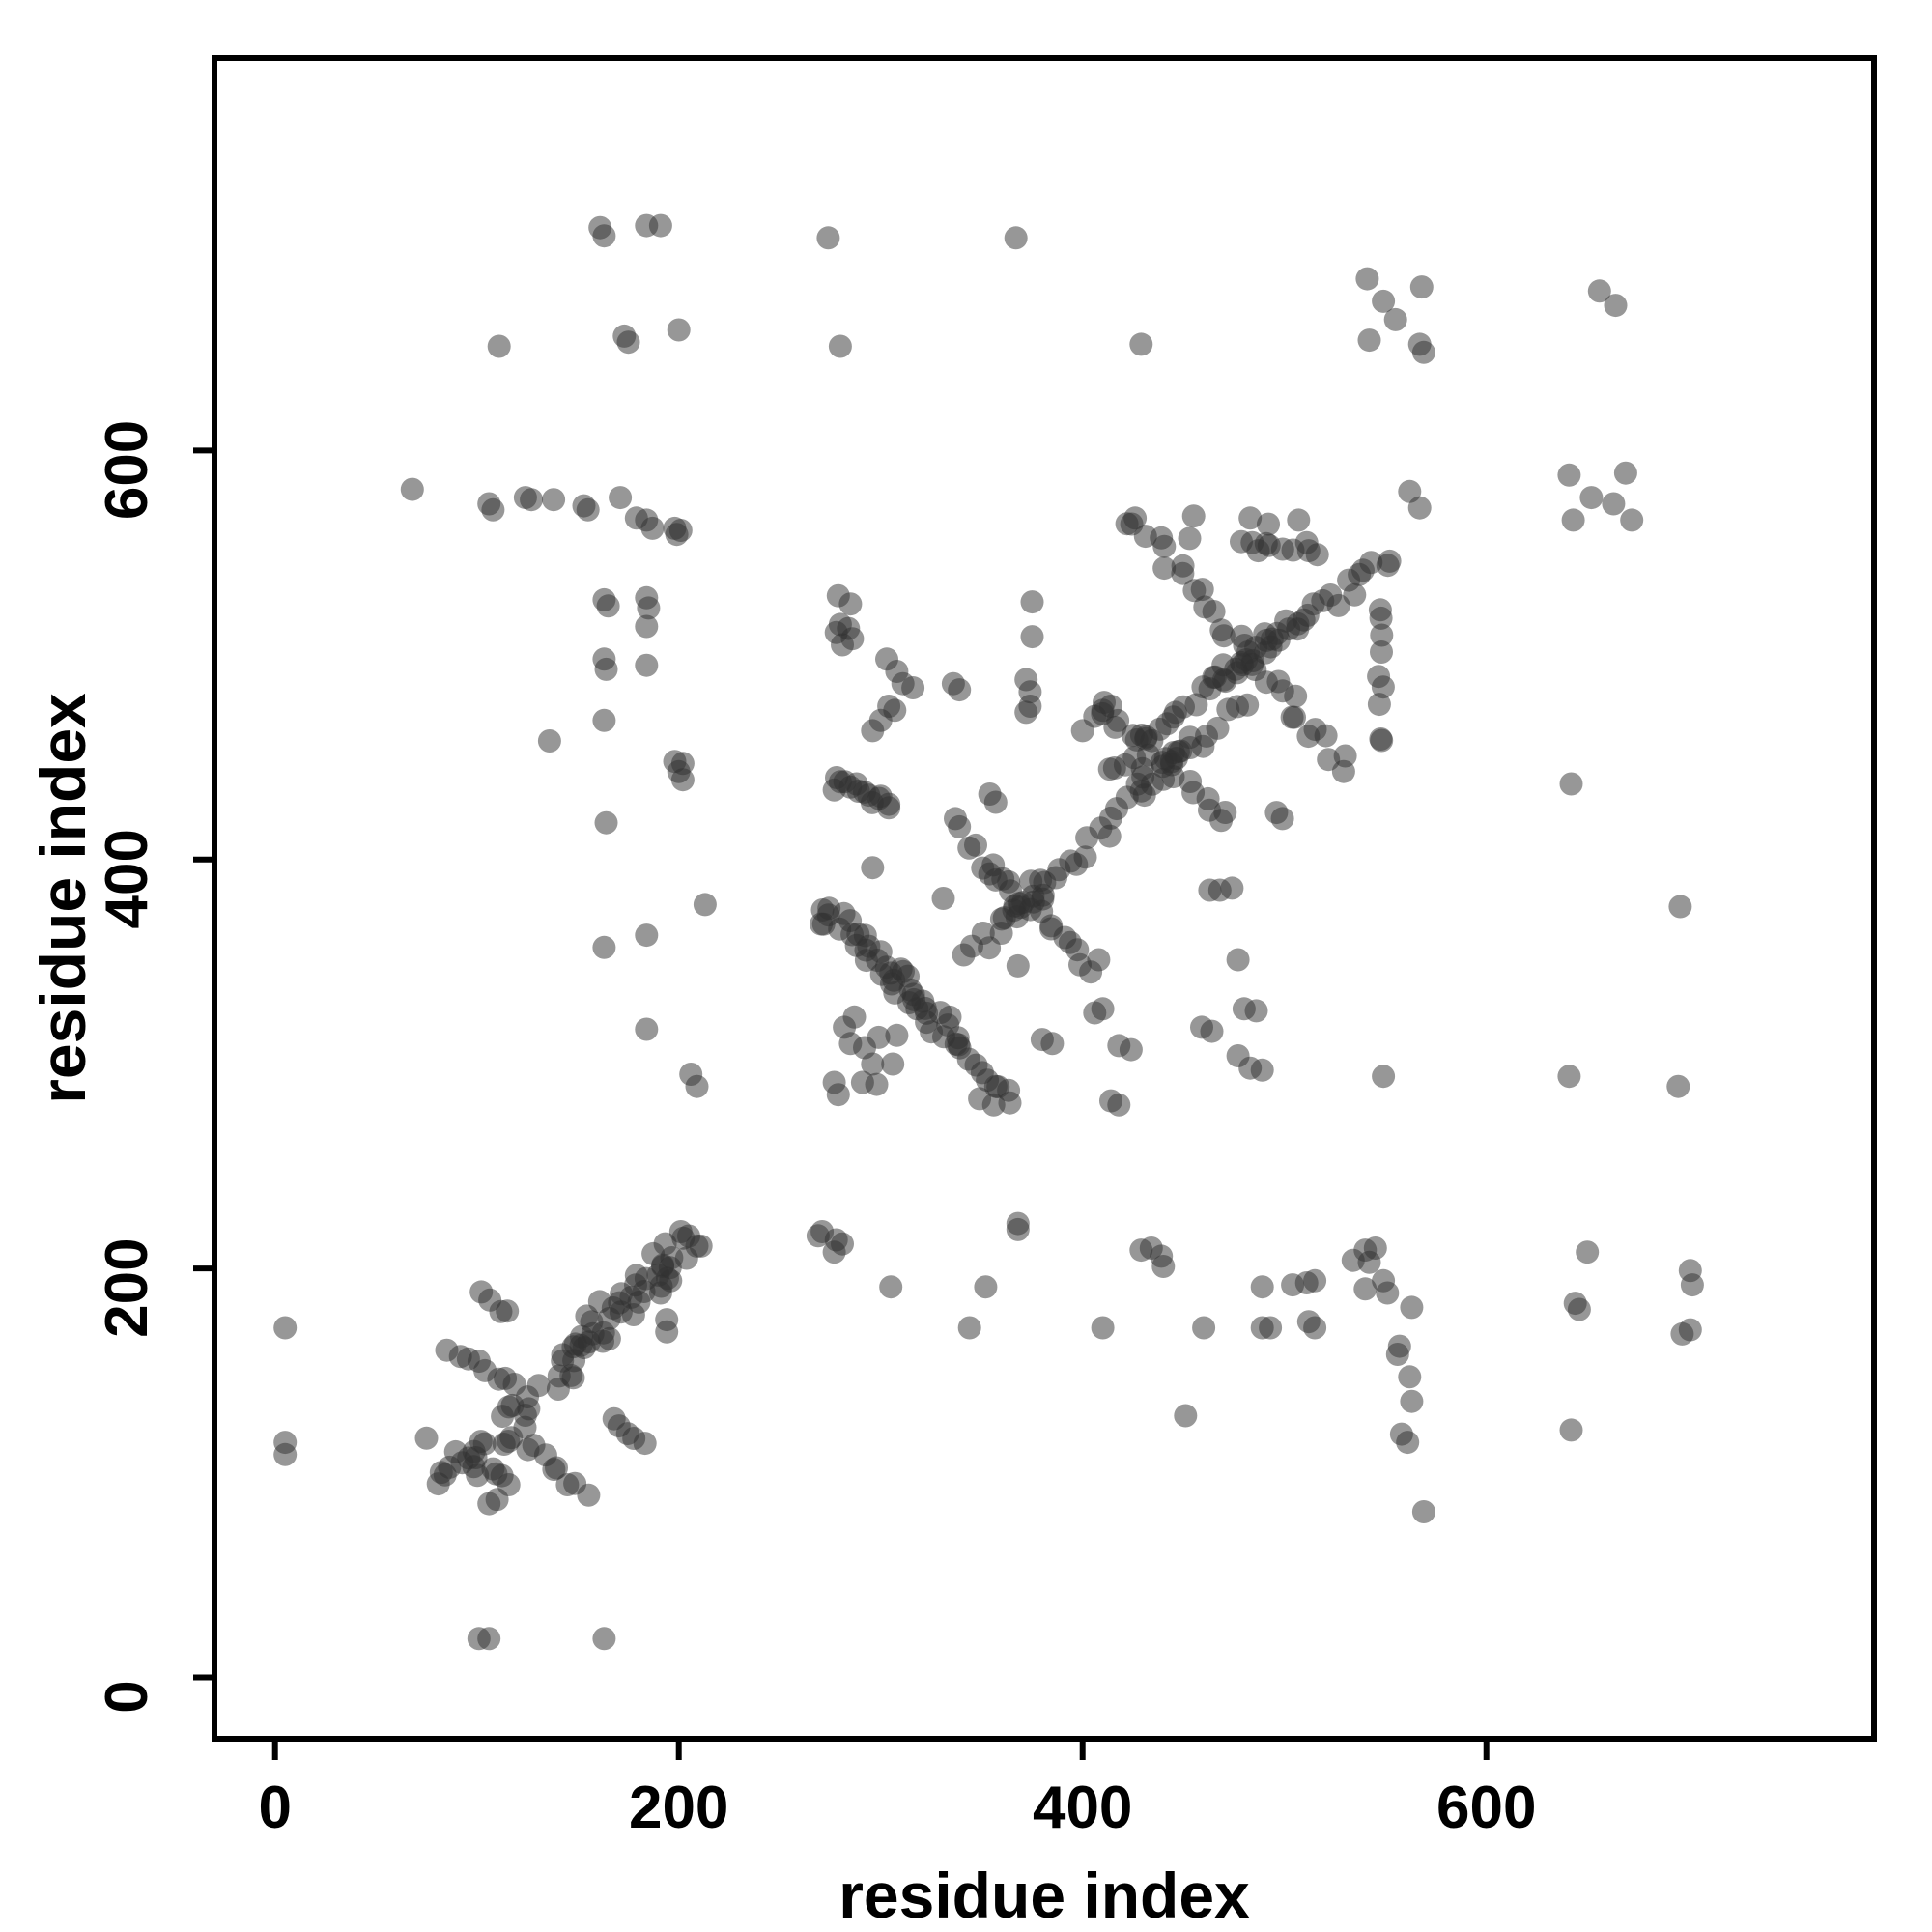  I want to click on x-tick-label: 0, so click(274, 1808).